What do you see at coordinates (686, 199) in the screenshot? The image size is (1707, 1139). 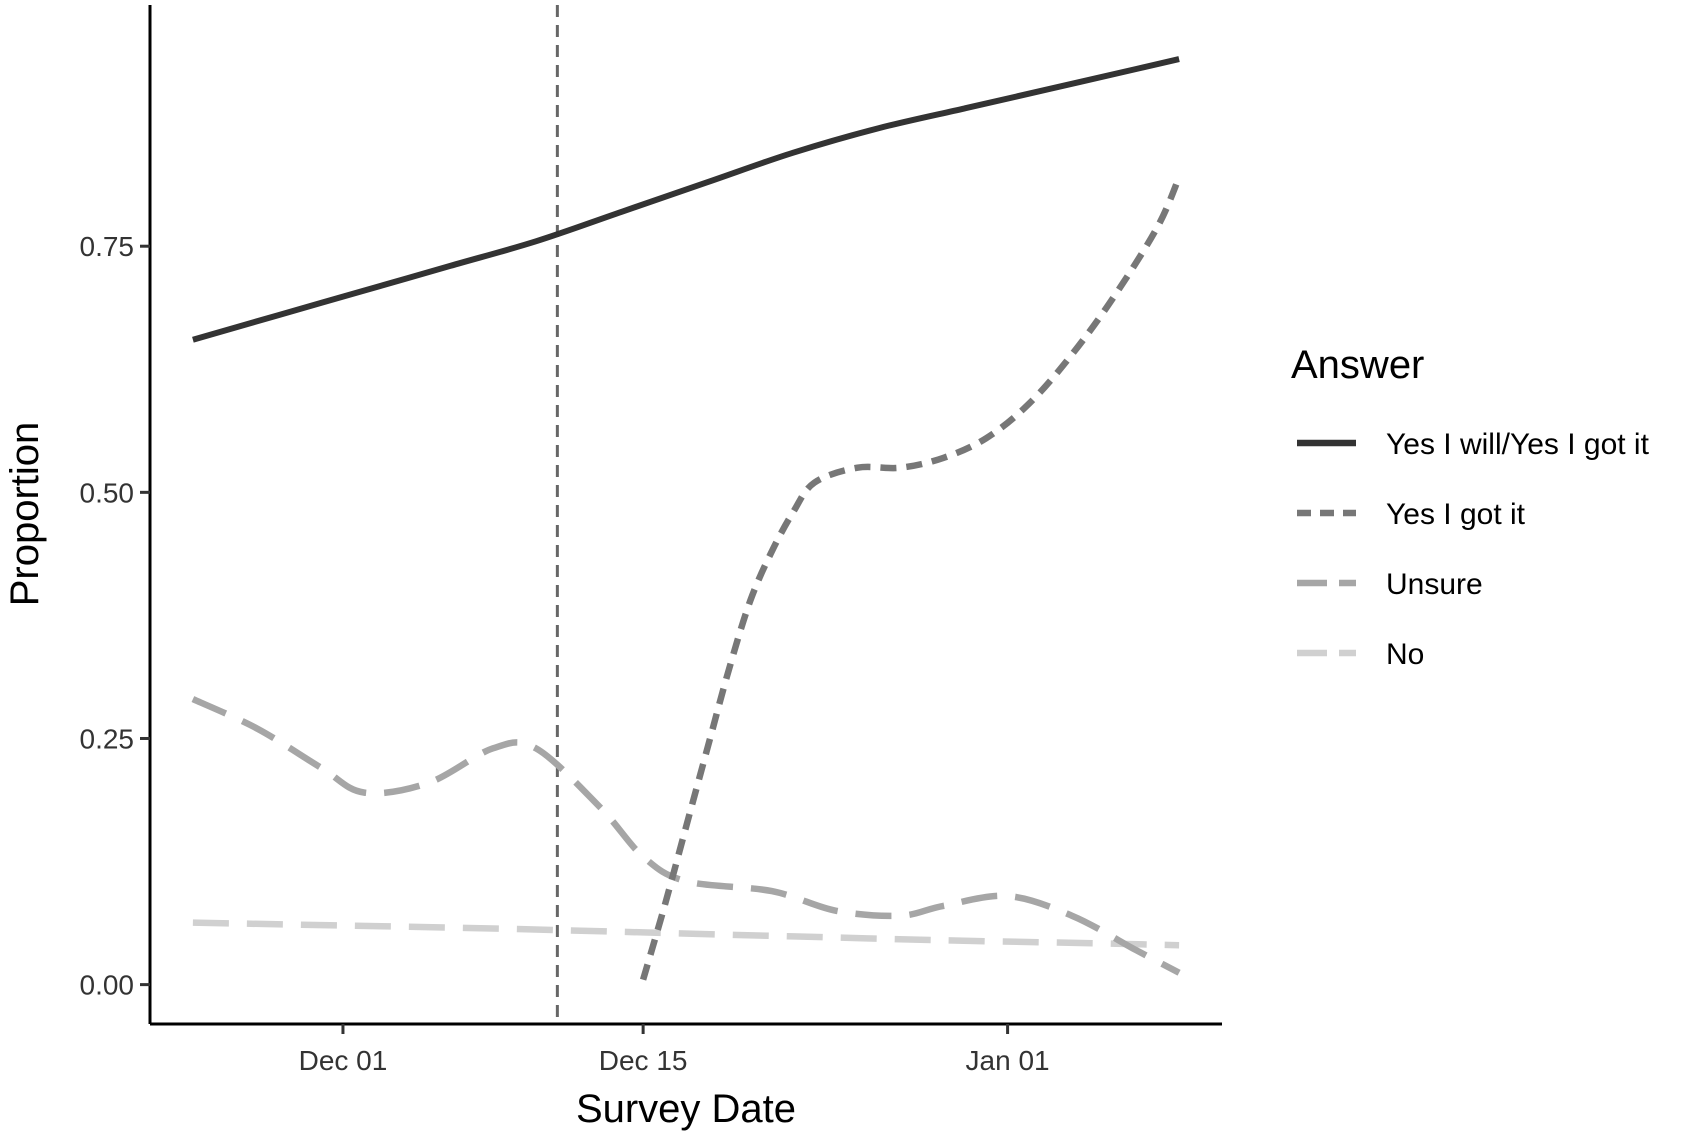 I see `series-line-yes-i-will-yes-i-got-it` at bounding box center [686, 199].